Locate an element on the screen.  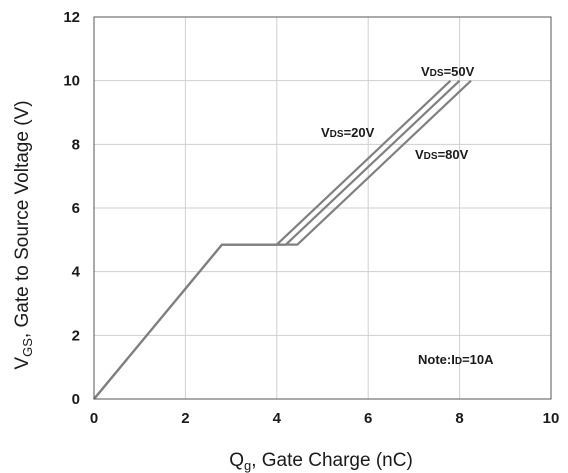
y-tick-label-5: 10 is located at coordinates (71, 81).